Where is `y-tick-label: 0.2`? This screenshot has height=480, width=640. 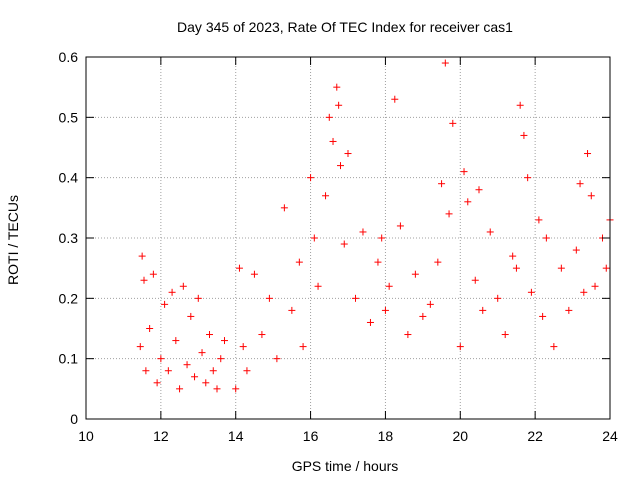 y-tick-label: 0.2 is located at coordinates (69, 298).